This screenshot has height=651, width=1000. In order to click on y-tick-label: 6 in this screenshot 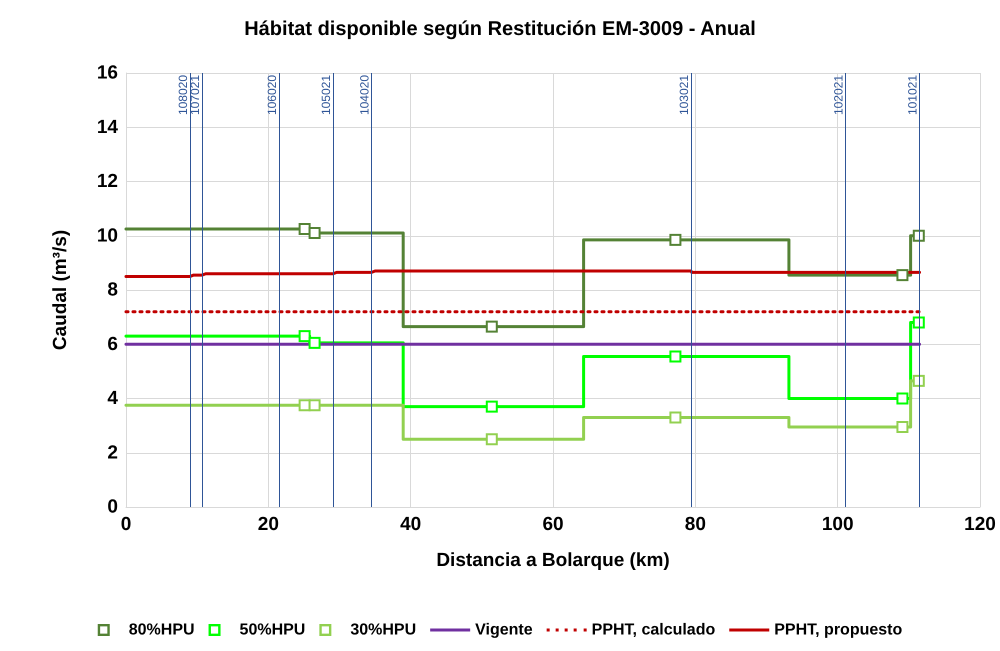, I will do `click(112, 344)`.